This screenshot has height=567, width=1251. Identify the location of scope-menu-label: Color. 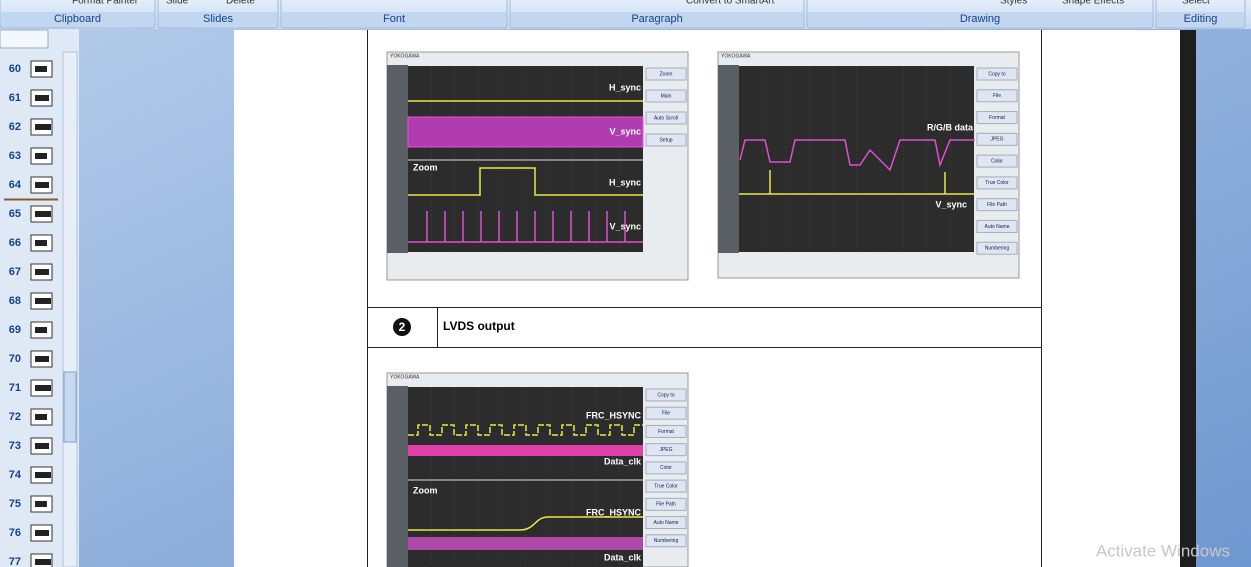
(666, 468).